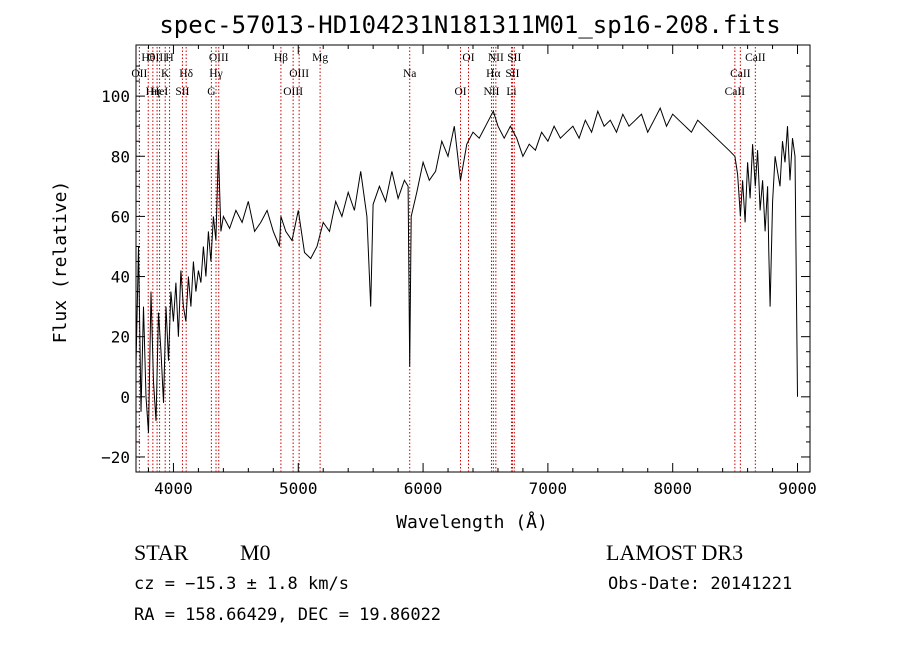  What do you see at coordinates (120, 216) in the screenshot?
I see `y-tick-label: 60` at bounding box center [120, 216].